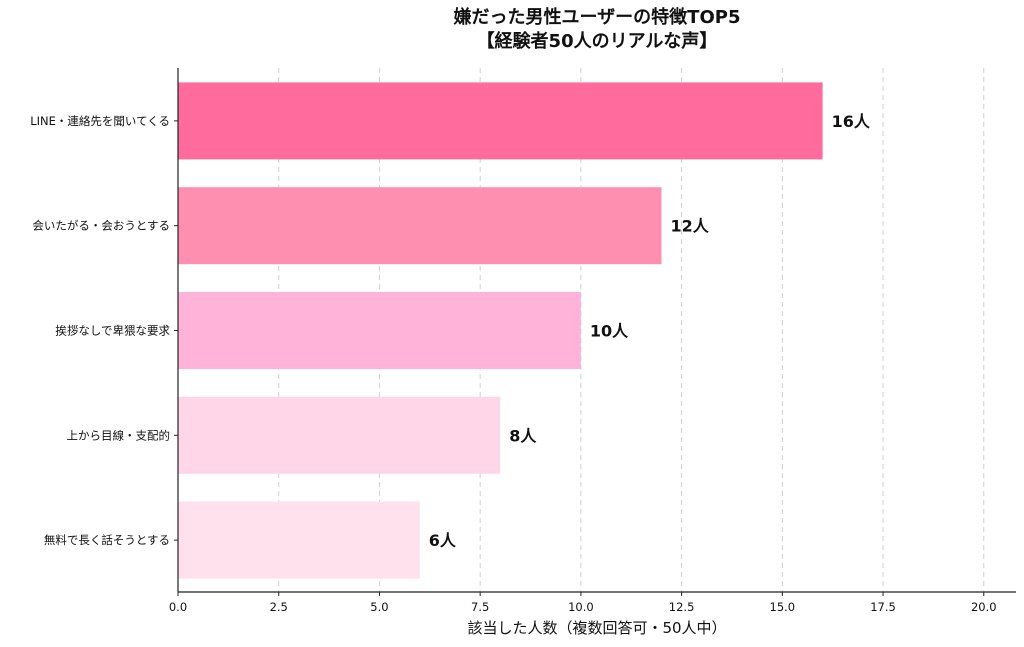  Describe the element at coordinates (112, 331) in the screenshot. I see `y-tick-label: 挨拶なしで卑猥な要求` at that location.